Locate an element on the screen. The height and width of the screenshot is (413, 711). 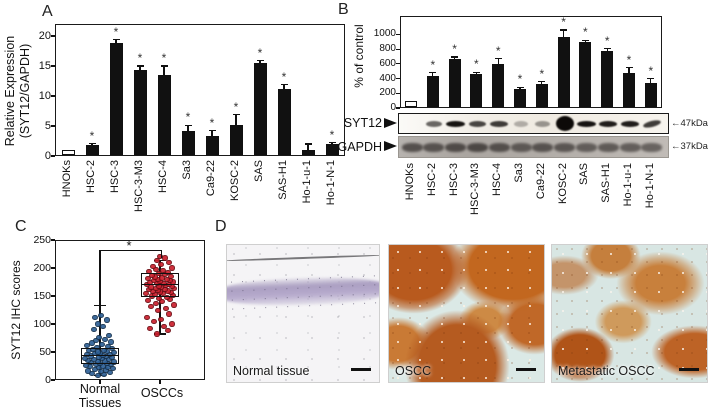
y-tick-label: 400 is located at coordinates (387, 78).